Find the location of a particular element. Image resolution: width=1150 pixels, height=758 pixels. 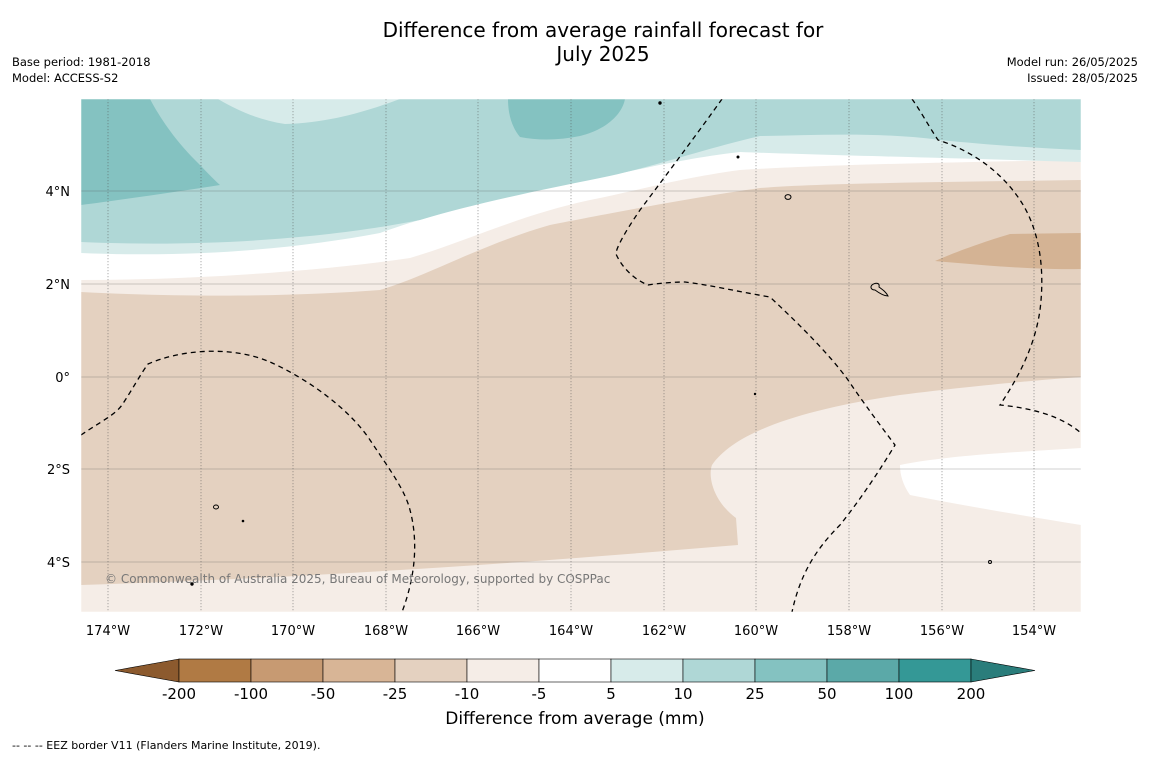

lon-label: 174°W is located at coordinates (108, 631).